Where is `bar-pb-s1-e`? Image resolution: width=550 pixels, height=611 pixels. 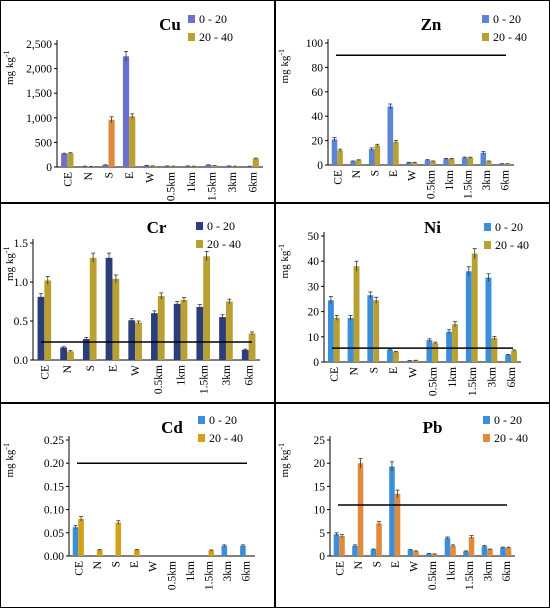
bar-pb-s1-e is located at coordinates (392, 511).